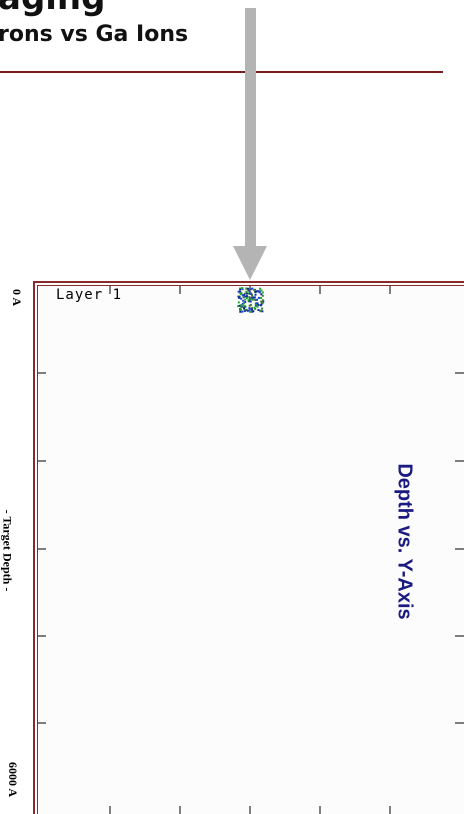 Image resolution: width=464 pixels, height=814 pixels. I want to click on plot-caption: Depth vs. Y-Axis, so click(404, 541).